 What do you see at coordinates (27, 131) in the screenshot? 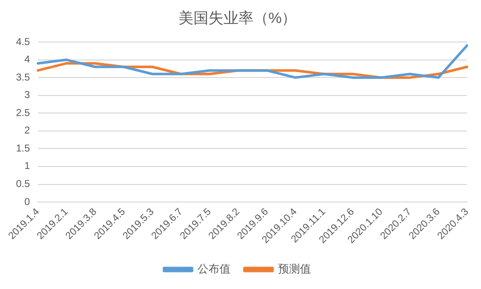
I see `y-tick-label: 2` at bounding box center [27, 131].